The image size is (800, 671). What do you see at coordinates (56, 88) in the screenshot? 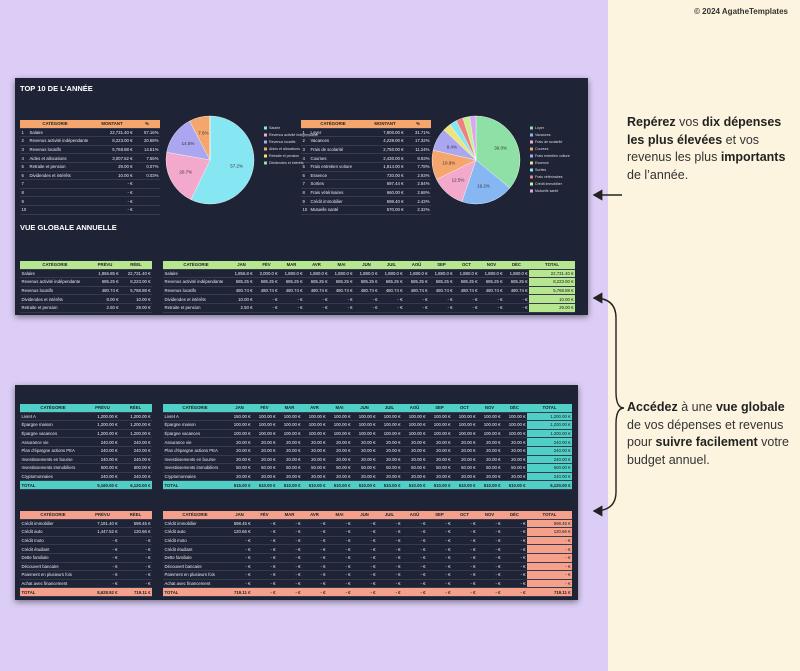
I see `section-title: TOP 10 DE L'ANNÉE` at bounding box center [56, 88].